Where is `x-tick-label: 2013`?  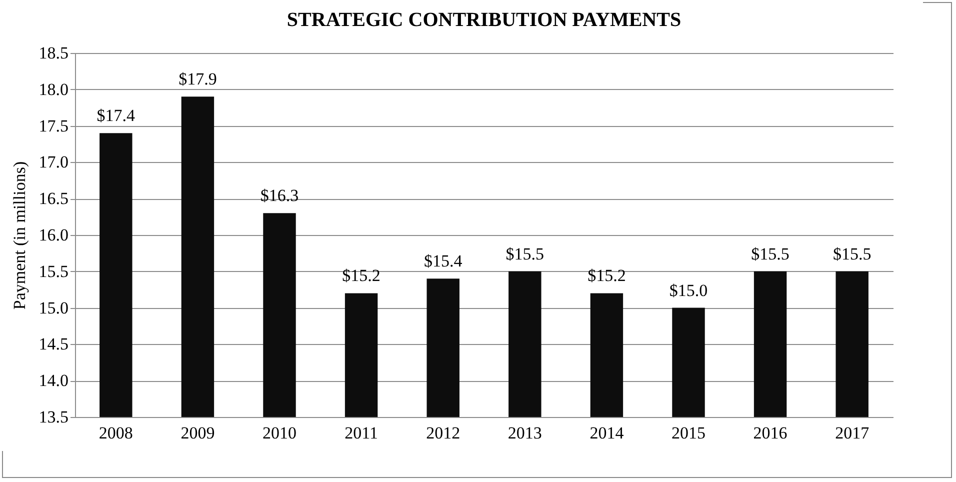 x-tick-label: 2013 is located at coordinates (525, 433).